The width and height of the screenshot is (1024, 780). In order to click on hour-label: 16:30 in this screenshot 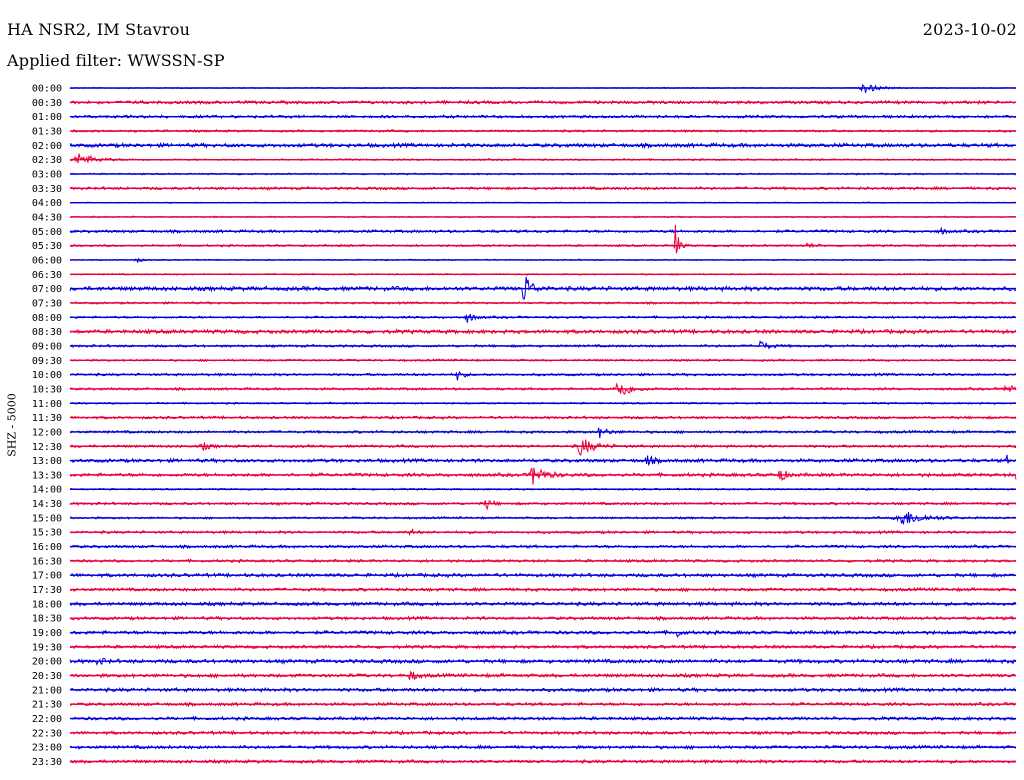, I will do `click(47, 561)`.